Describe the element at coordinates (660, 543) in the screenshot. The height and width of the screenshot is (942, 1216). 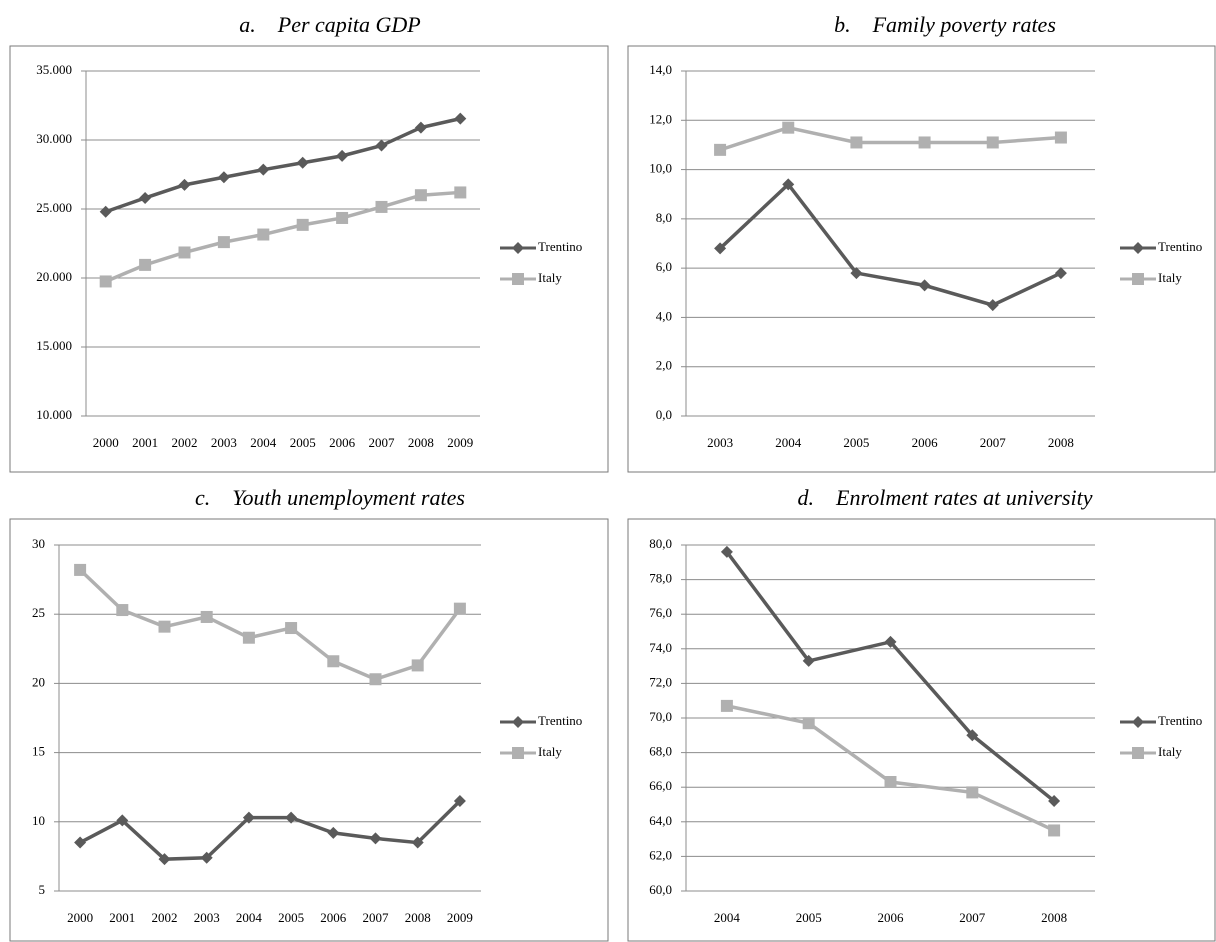
I see `y-tick-label: 80,0` at that location.